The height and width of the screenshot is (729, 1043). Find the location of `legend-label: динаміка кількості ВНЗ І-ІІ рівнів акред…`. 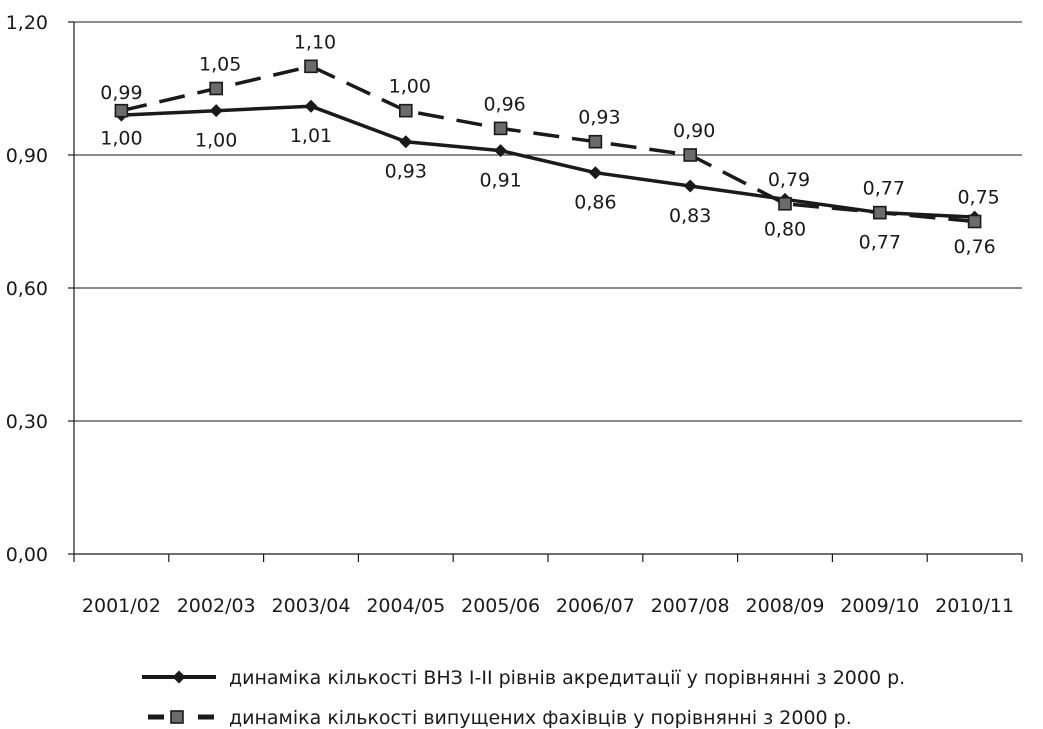

legend-label: динаміка кількості ВНЗ І-ІІ рівнів акред… is located at coordinates (567, 678).